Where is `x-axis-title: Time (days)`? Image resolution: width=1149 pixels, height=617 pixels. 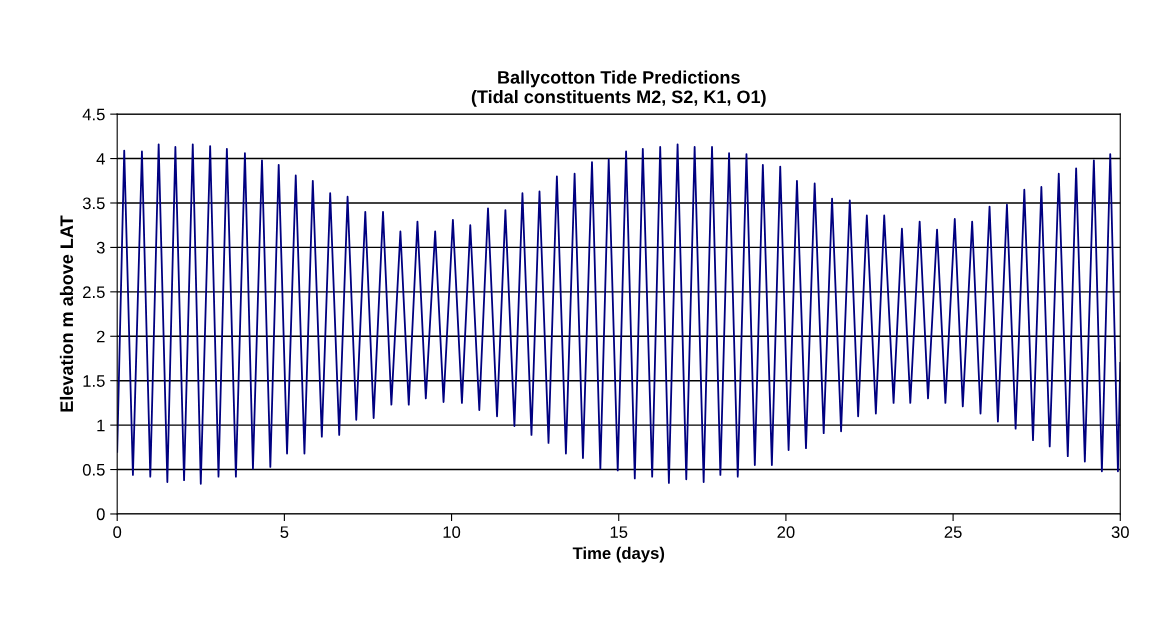
x-axis-title: Time (days) is located at coordinates (618, 554).